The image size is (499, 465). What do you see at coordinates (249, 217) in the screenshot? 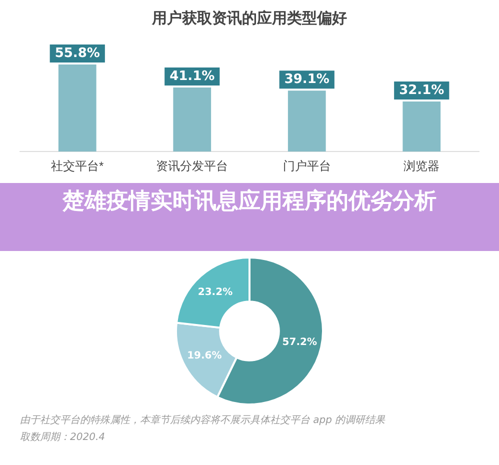
I see `chart-title: 楚雄疫情实时讯息应用程序的优劣分析` at bounding box center [249, 217].